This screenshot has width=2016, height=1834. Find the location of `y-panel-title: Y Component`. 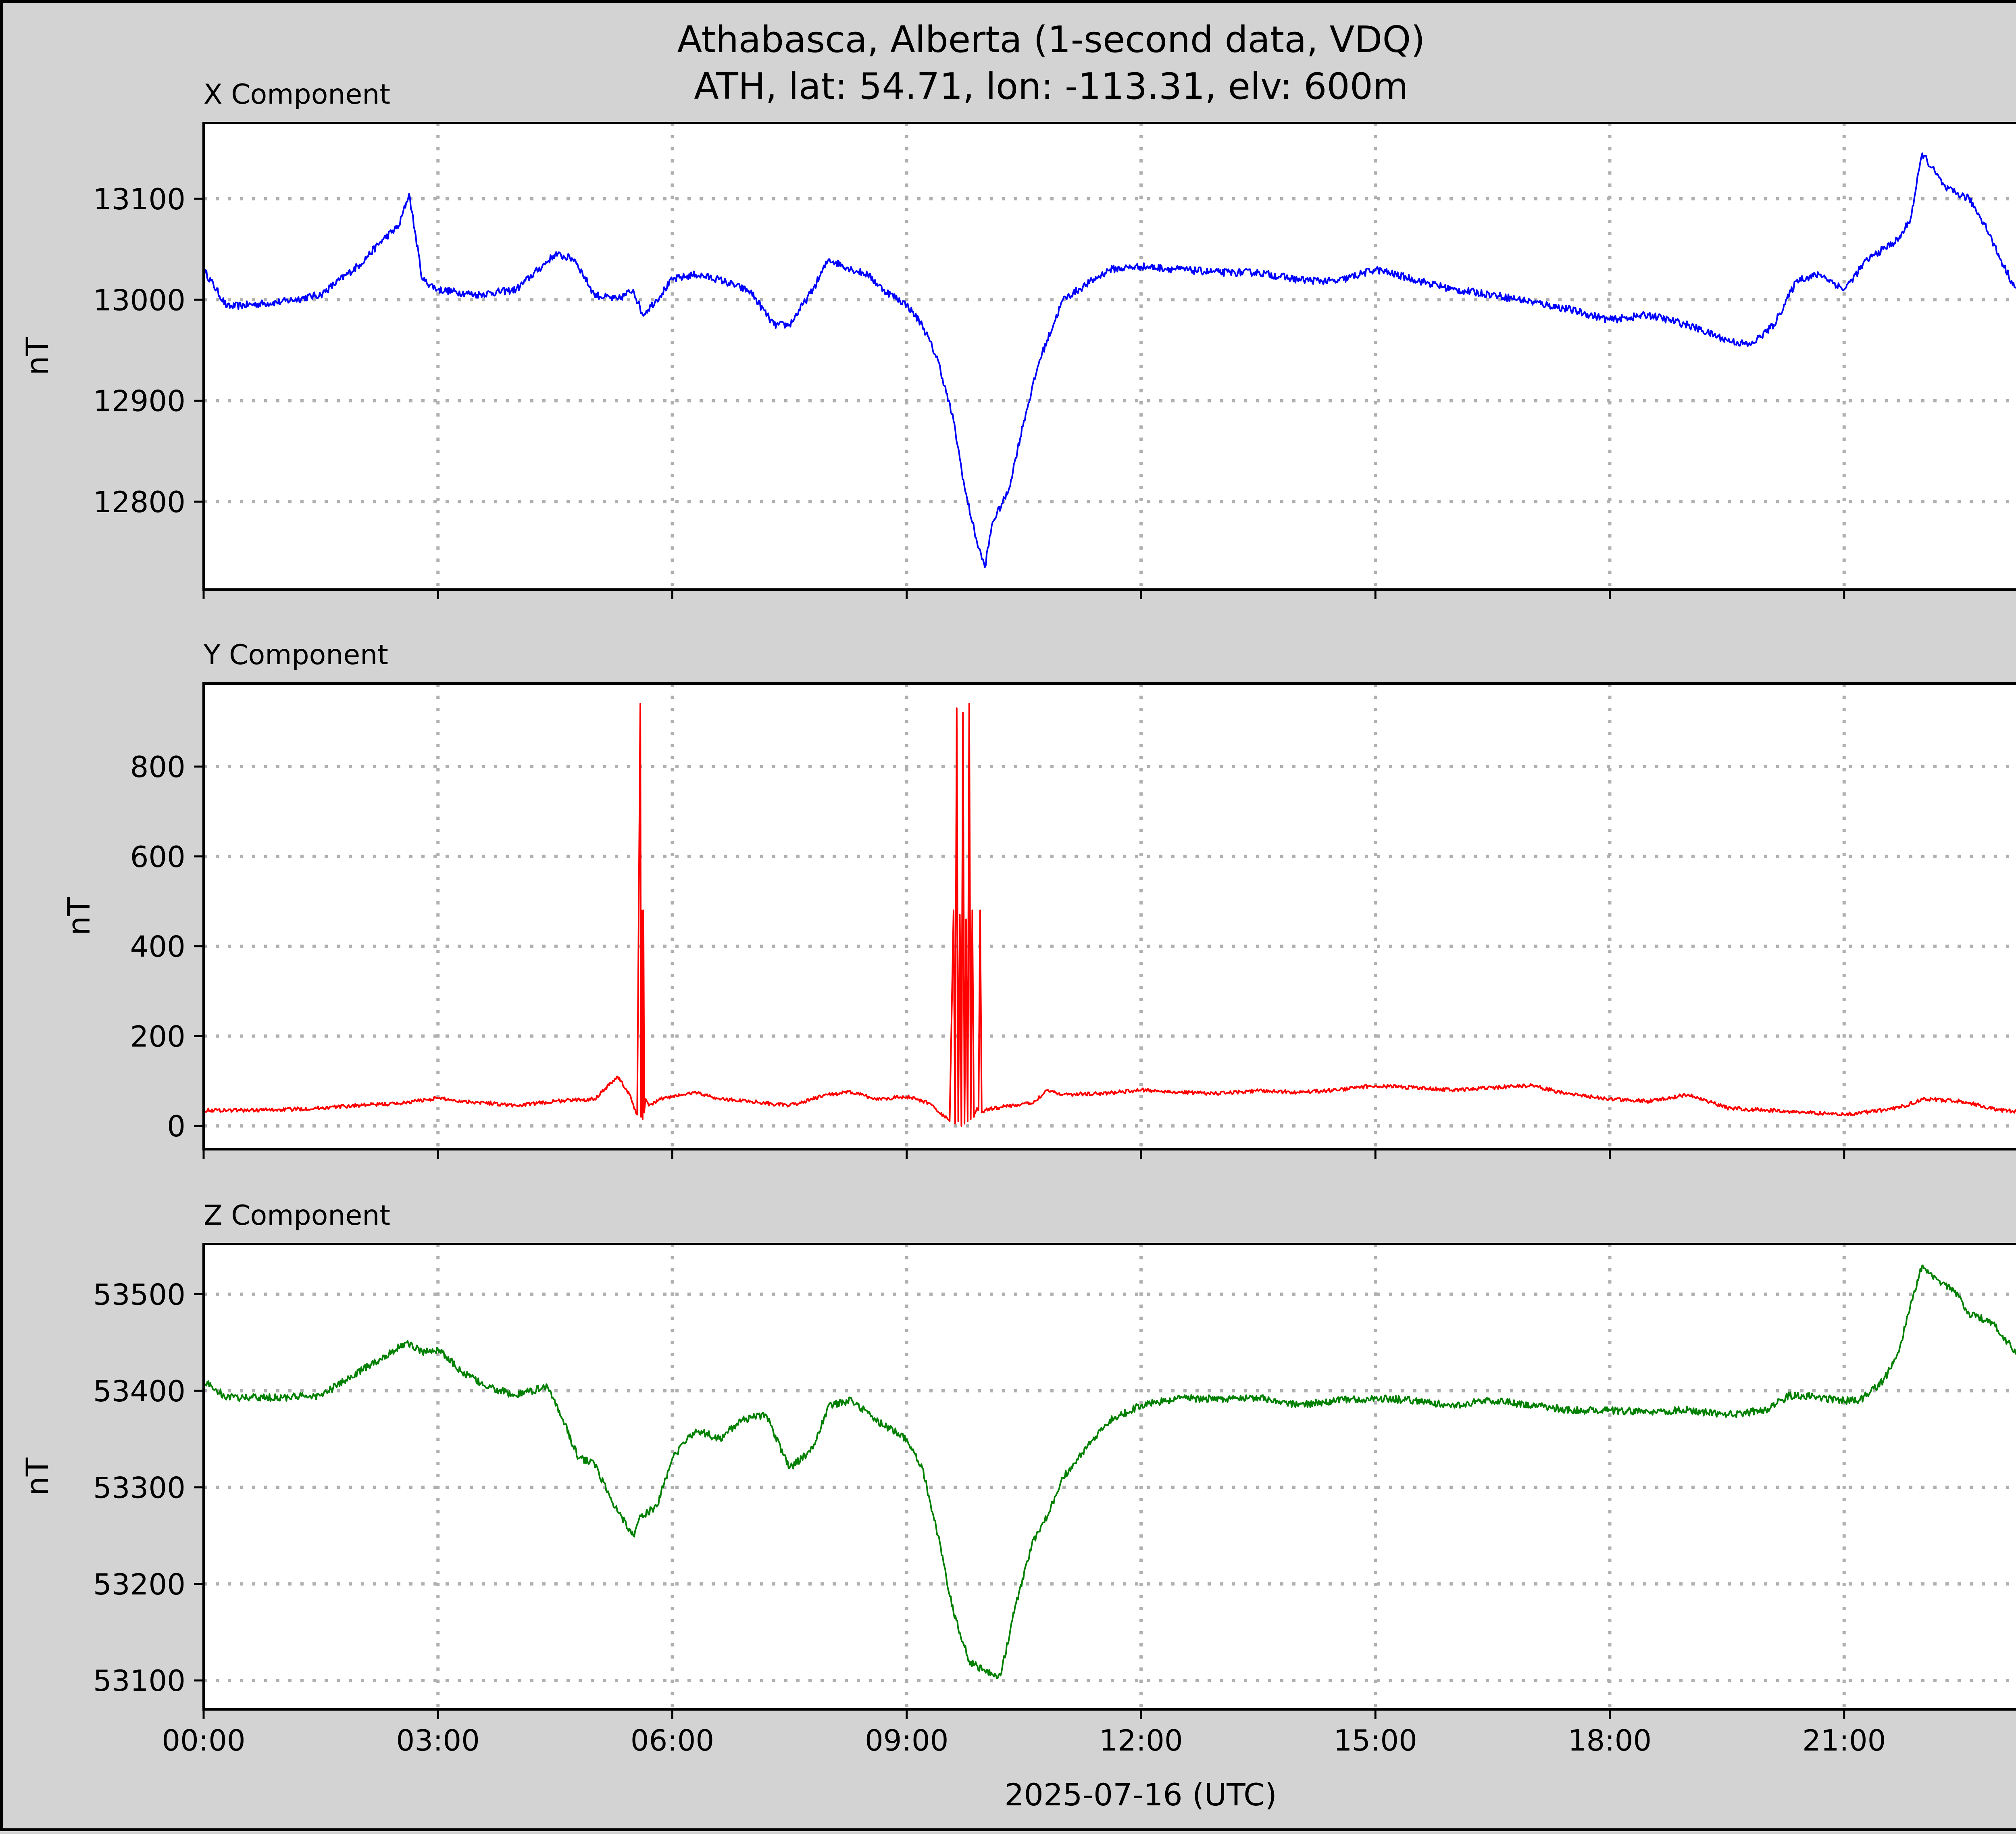

y-panel-title: Y Component is located at coordinates (295, 655).